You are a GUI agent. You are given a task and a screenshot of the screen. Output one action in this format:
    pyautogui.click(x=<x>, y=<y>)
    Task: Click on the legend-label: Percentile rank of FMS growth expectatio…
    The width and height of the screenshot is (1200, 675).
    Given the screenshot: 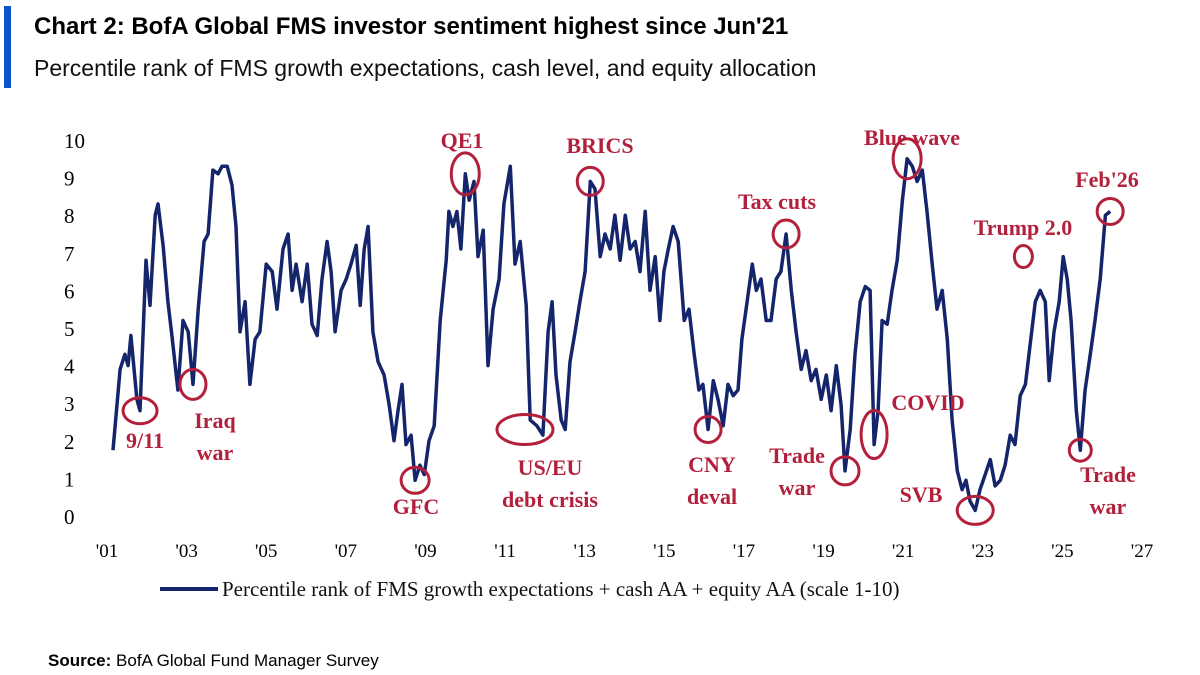 What is the action you would take?
    pyautogui.click(x=560, y=589)
    